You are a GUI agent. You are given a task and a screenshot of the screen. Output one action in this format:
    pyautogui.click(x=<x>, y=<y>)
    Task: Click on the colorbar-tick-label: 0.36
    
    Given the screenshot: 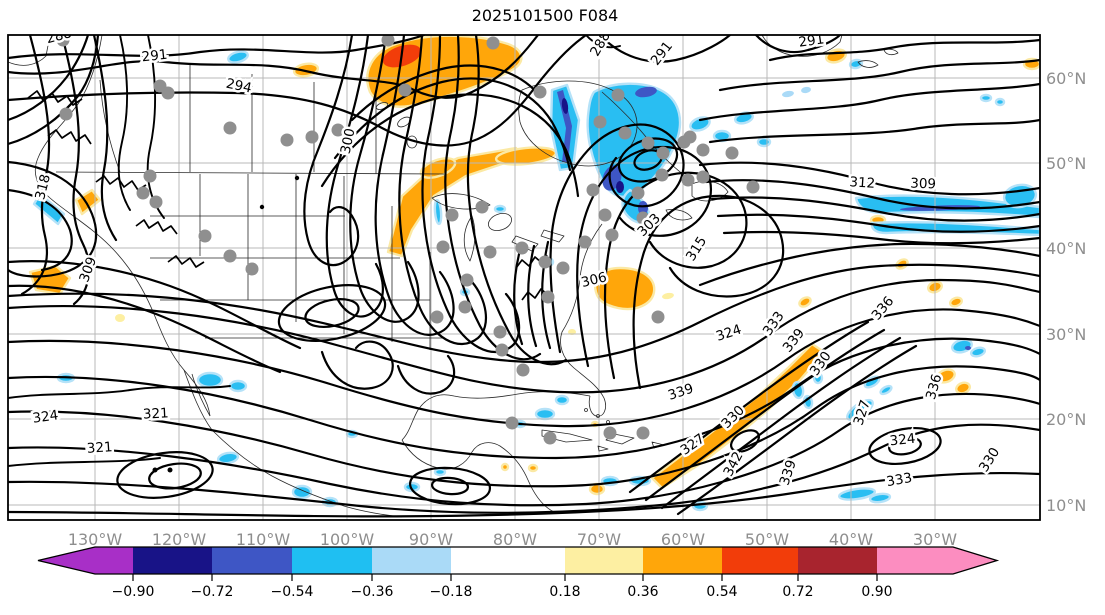 What is the action you would take?
    pyautogui.click(x=642, y=592)
    